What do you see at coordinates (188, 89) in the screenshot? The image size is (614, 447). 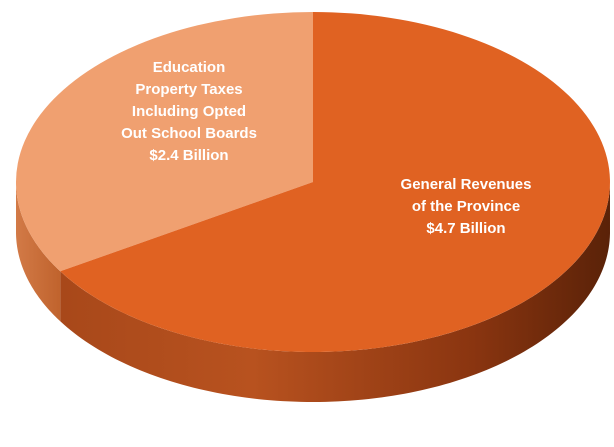 I see `slice-label-line: Property Taxes` at bounding box center [188, 89].